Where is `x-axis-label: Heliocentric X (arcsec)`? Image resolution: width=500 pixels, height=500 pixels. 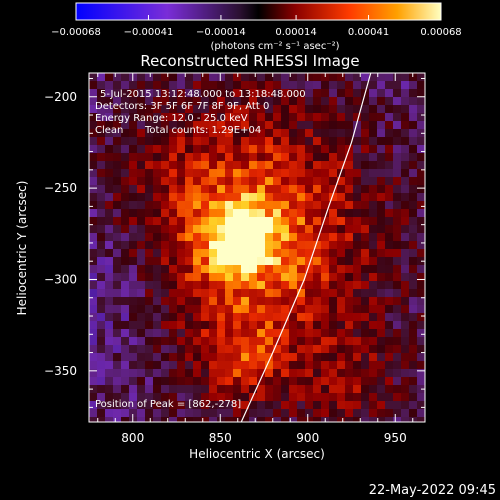 x-axis-label: Heliocentric X (arcsec) is located at coordinates (257, 454).